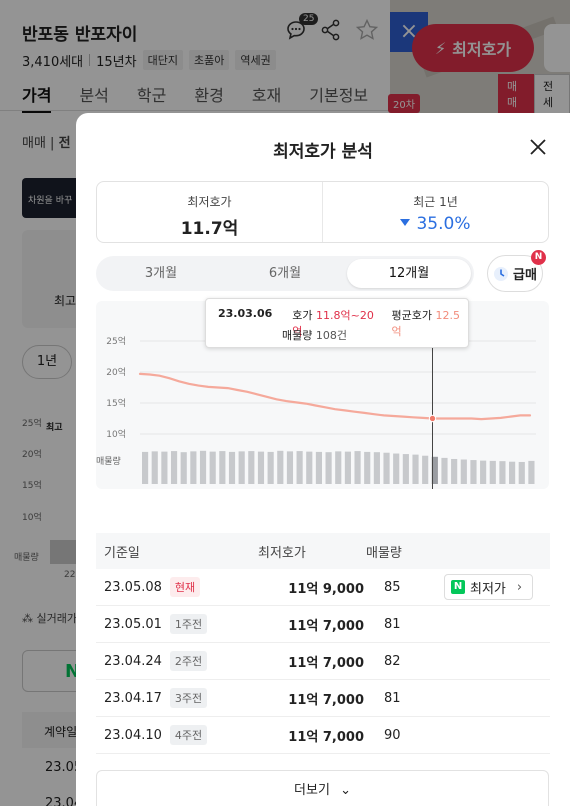 This screenshot has height=806, width=570. What do you see at coordinates (65, 552) in the screenshot?
I see `volume-bars` at bounding box center [65, 552].